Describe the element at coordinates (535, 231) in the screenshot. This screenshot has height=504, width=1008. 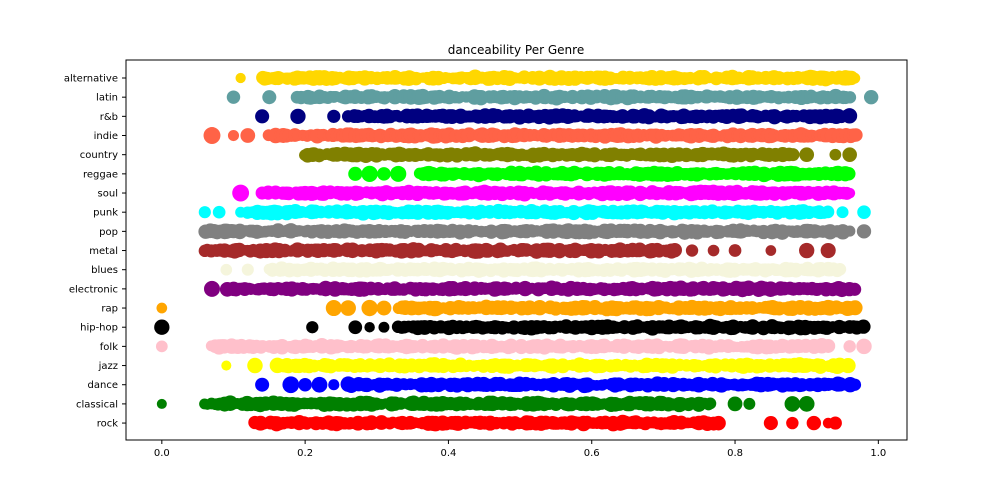
I see `series-pop` at that location.